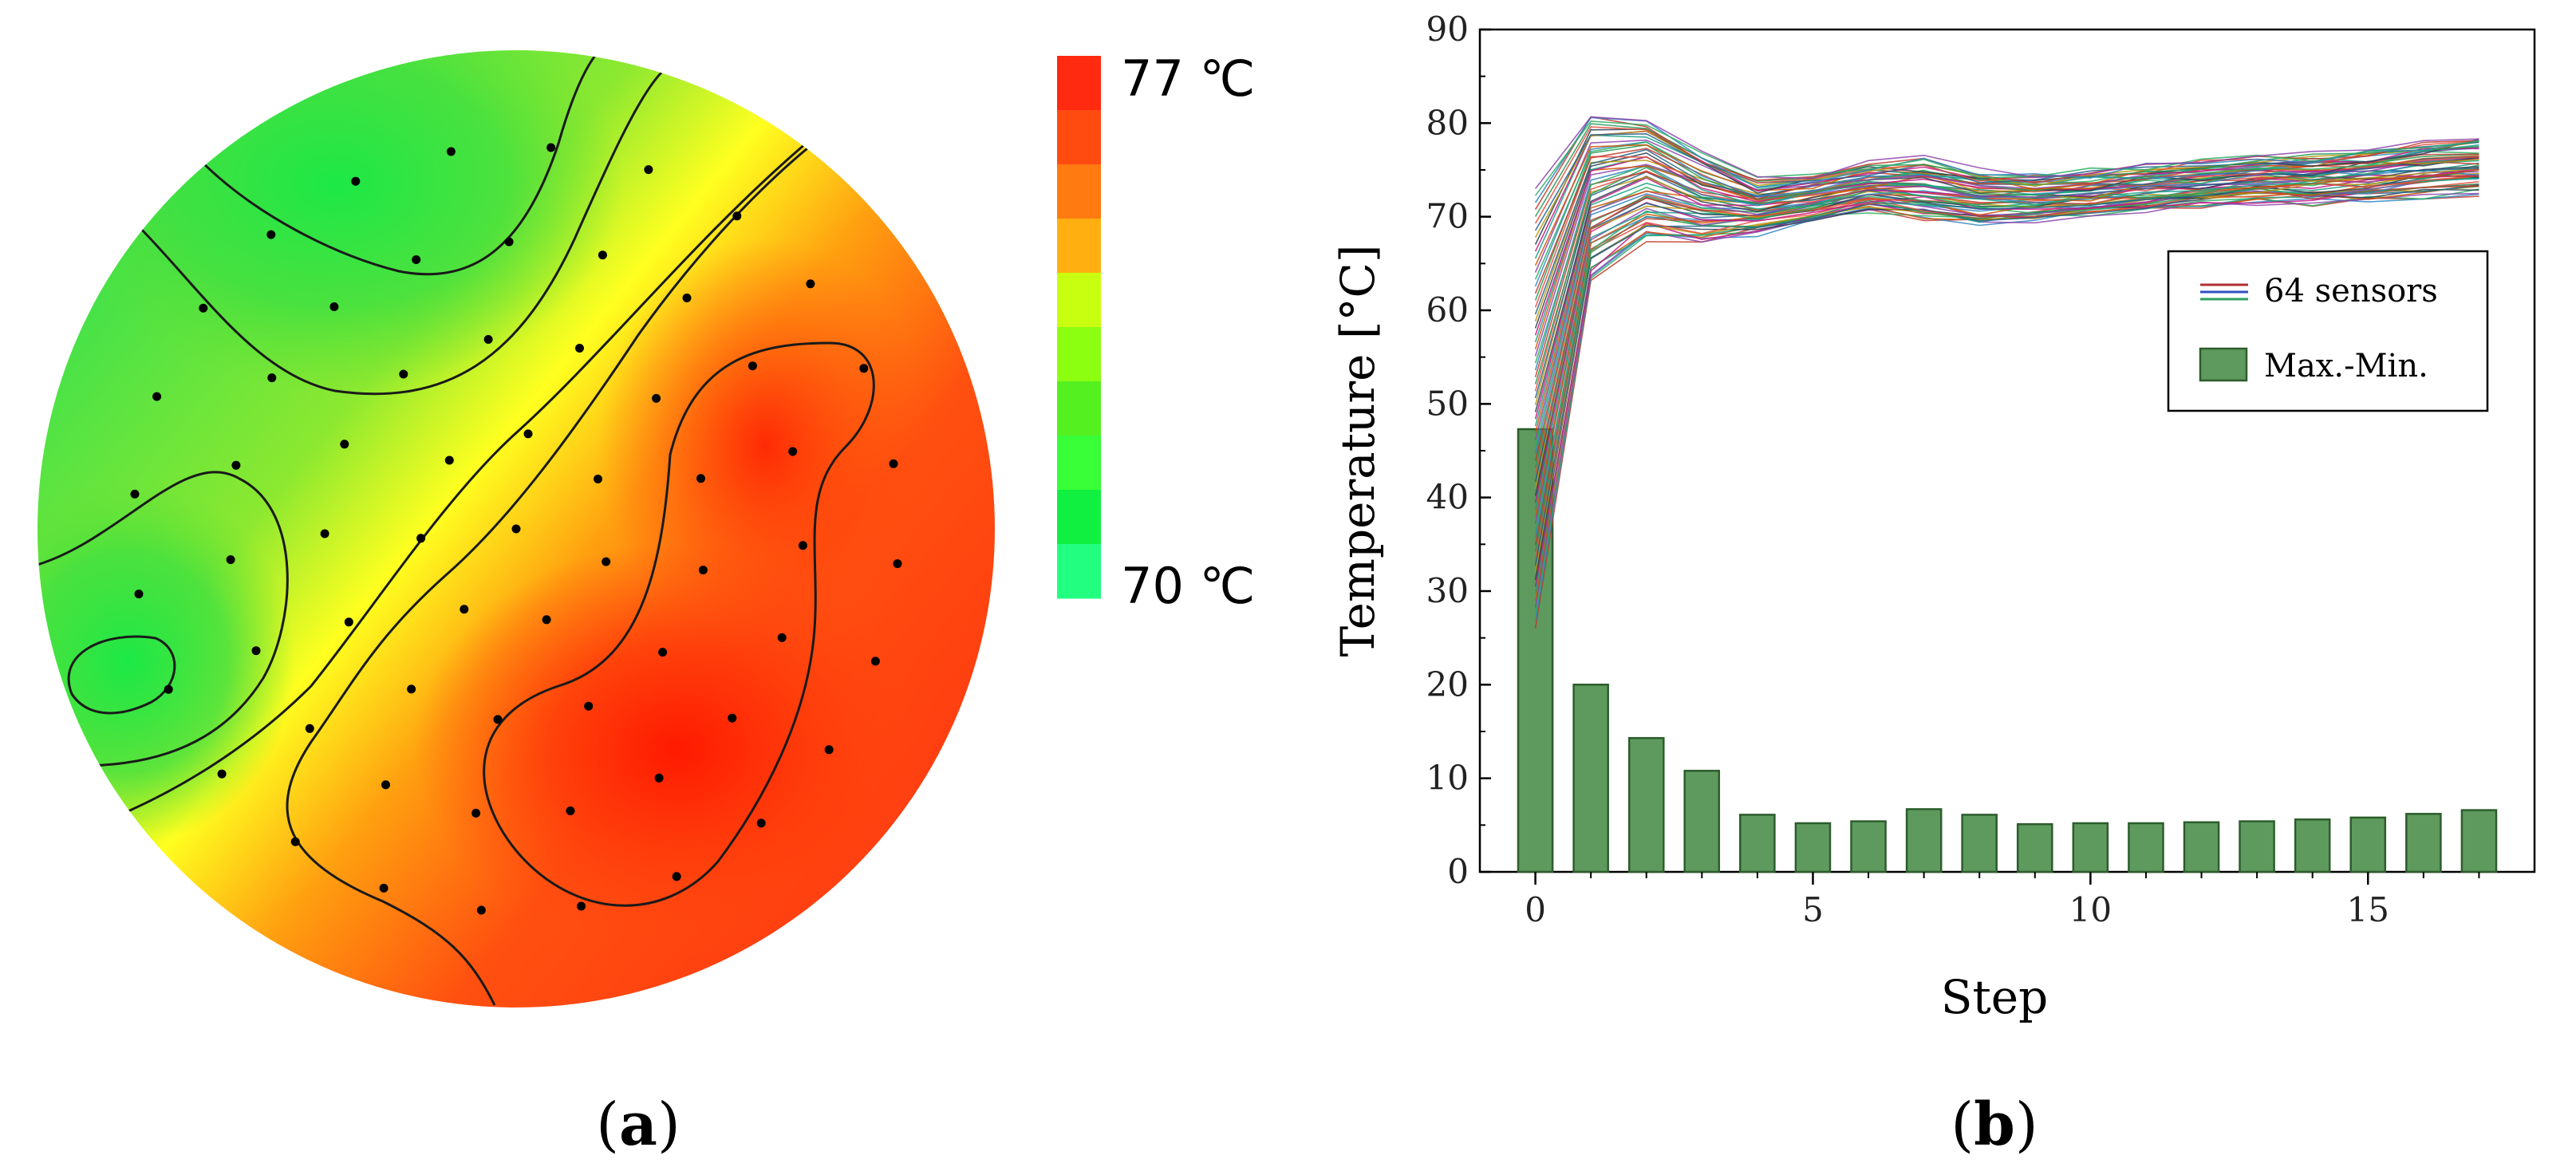 The height and width of the screenshot is (1175, 2576). I want to click on x-tick-label: 0, so click(1535, 909).